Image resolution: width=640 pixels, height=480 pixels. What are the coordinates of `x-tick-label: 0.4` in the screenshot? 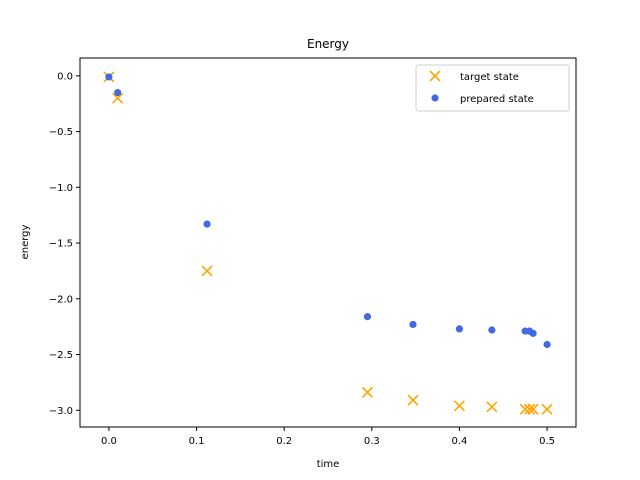 It's located at (459, 441).